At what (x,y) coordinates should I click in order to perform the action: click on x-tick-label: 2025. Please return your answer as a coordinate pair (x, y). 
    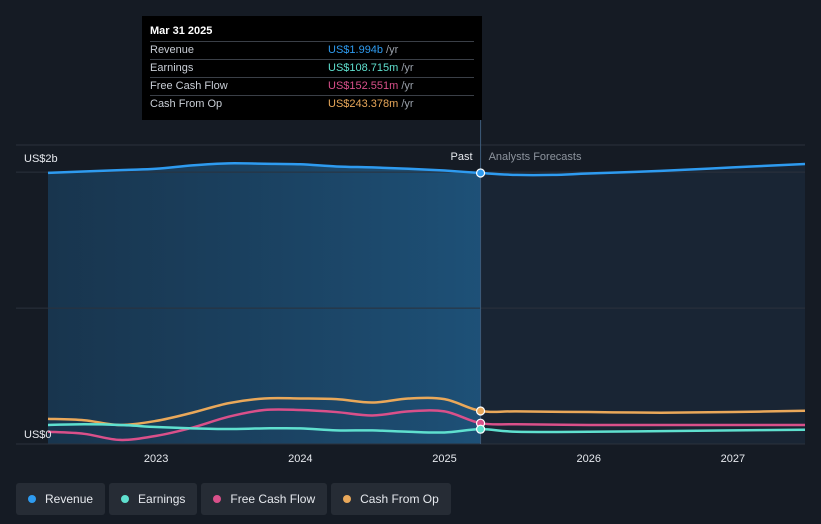
    Looking at the image, I should click on (444, 459).